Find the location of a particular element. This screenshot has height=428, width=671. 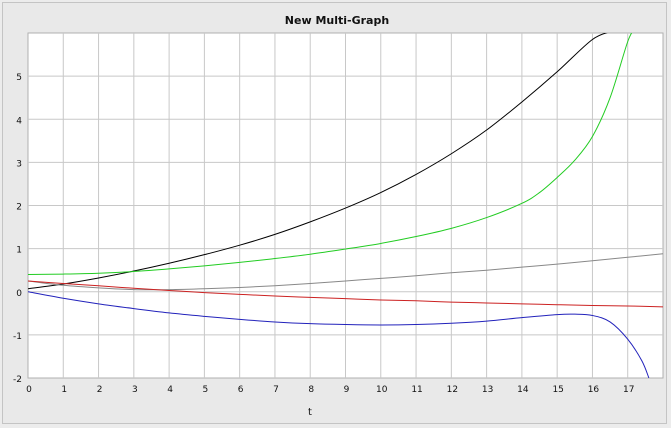

x-tick-label: 1 is located at coordinates (64, 390).